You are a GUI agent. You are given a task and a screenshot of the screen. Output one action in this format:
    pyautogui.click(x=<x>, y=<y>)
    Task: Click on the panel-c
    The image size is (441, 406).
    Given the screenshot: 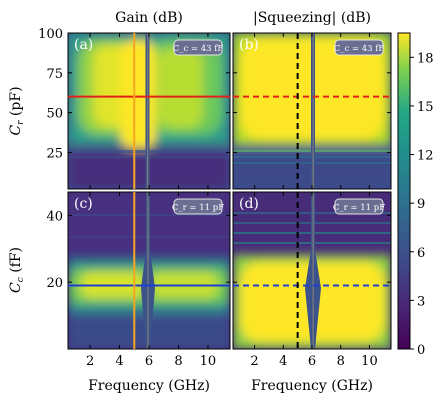 What is the action you would take?
    pyautogui.click(x=149, y=270)
    